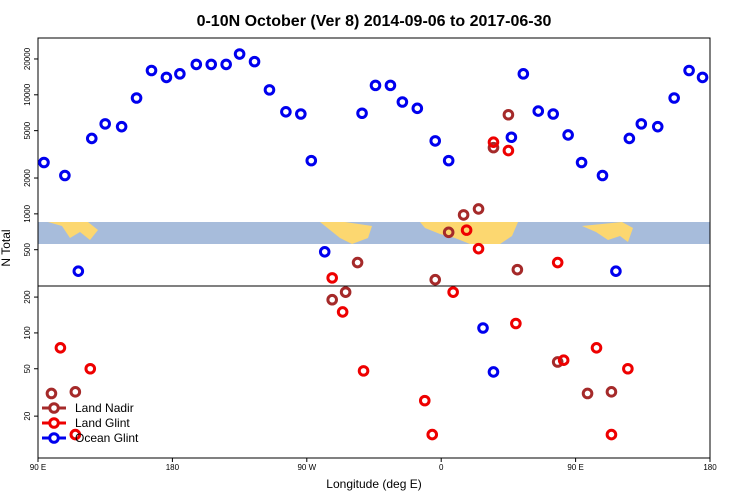 This screenshot has width=750, height=500. Describe the element at coordinates (373, 484) in the screenshot. I see `x-axis-label: Longitude (deg E)` at that location.